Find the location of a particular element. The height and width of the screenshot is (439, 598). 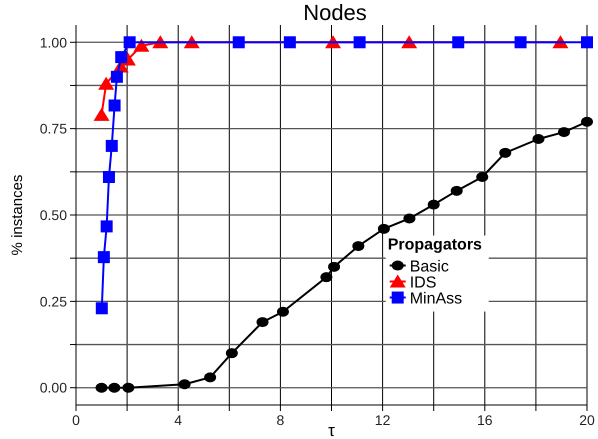

y-tick-label: 0.75 is located at coordinates (54, 128).